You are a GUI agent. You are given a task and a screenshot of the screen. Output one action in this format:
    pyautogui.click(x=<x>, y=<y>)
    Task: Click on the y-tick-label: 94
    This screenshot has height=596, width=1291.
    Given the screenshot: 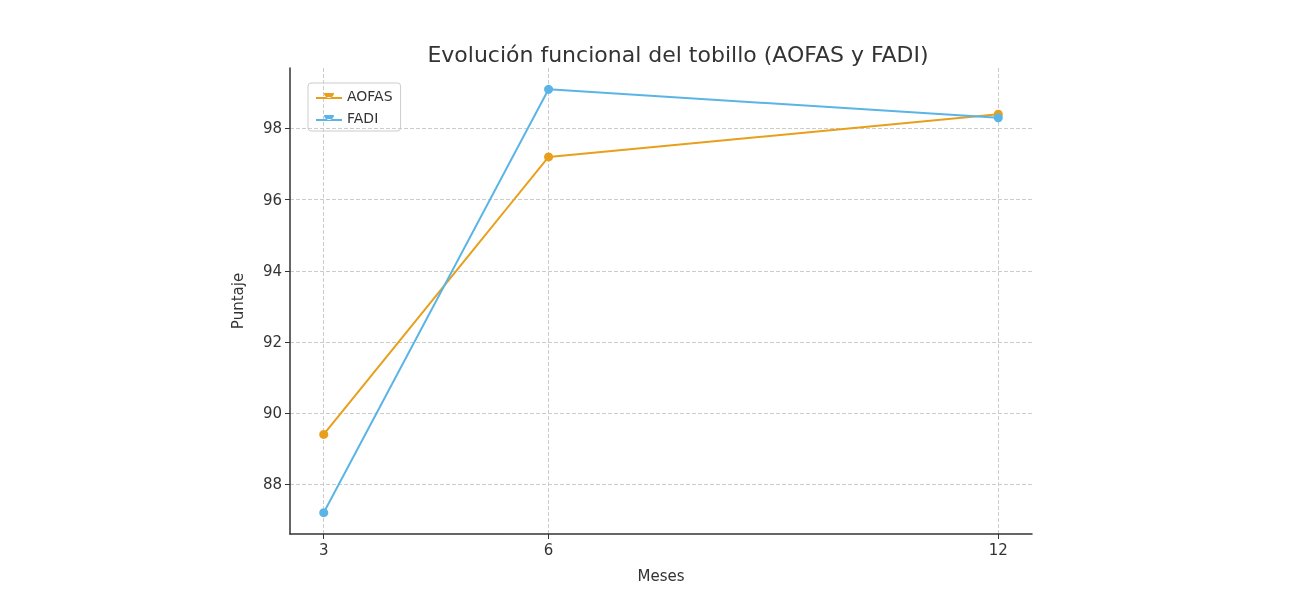 What is the action you would take?
    pyautogui.click(x=272, y=270)
    